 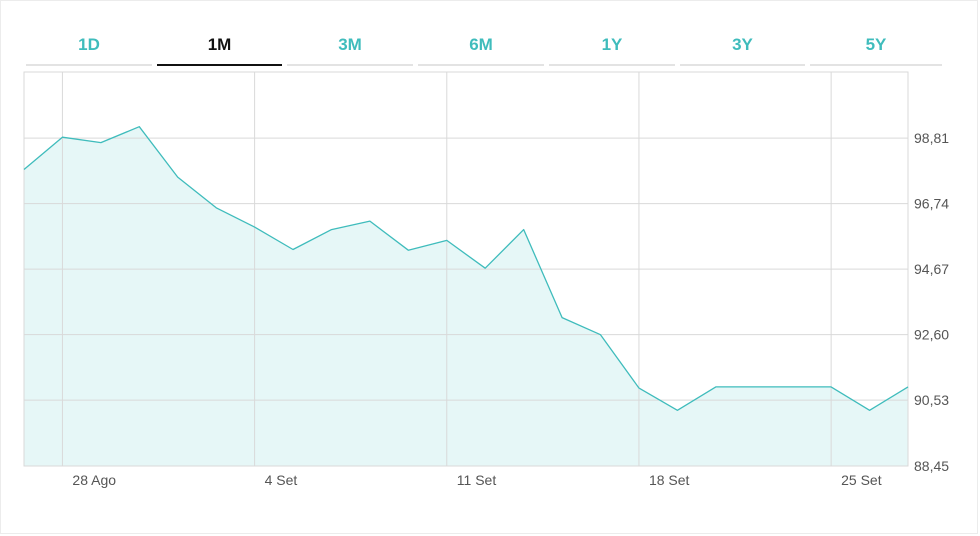 What do you see at coordinates (931, 204) in the screenshot?
I see `y-tick-label: 96,74` at bounding box center [931, 204].